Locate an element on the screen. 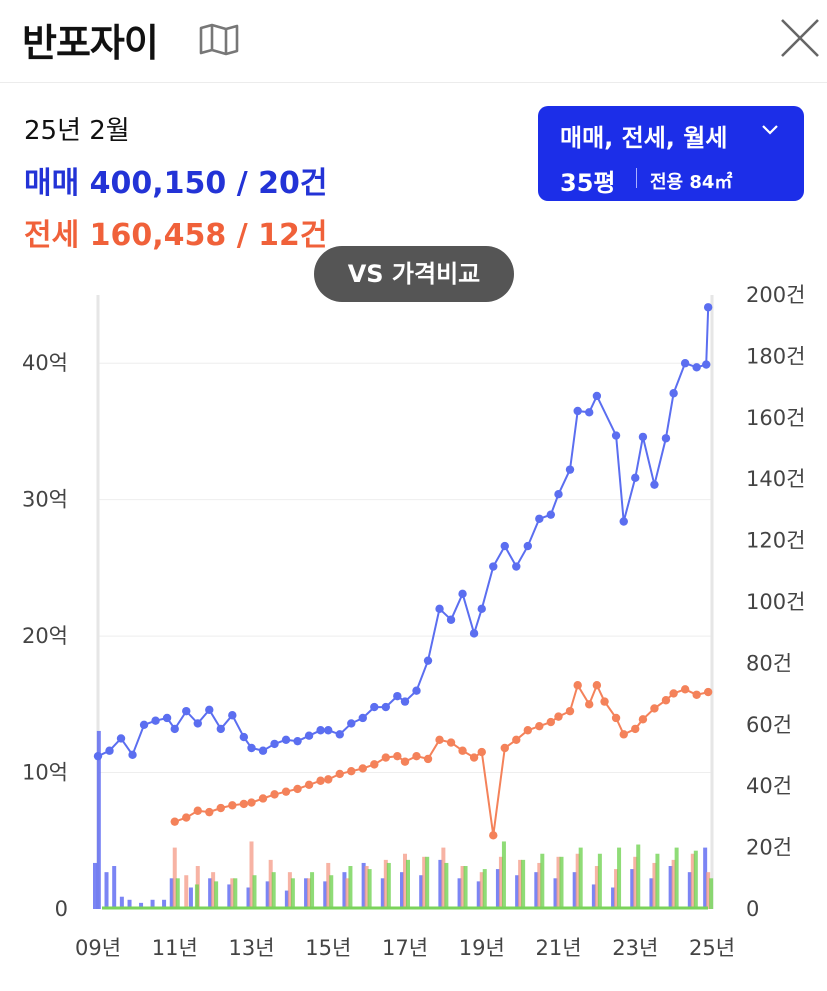  chevron-down-icon is located at coordinates (770, 130).